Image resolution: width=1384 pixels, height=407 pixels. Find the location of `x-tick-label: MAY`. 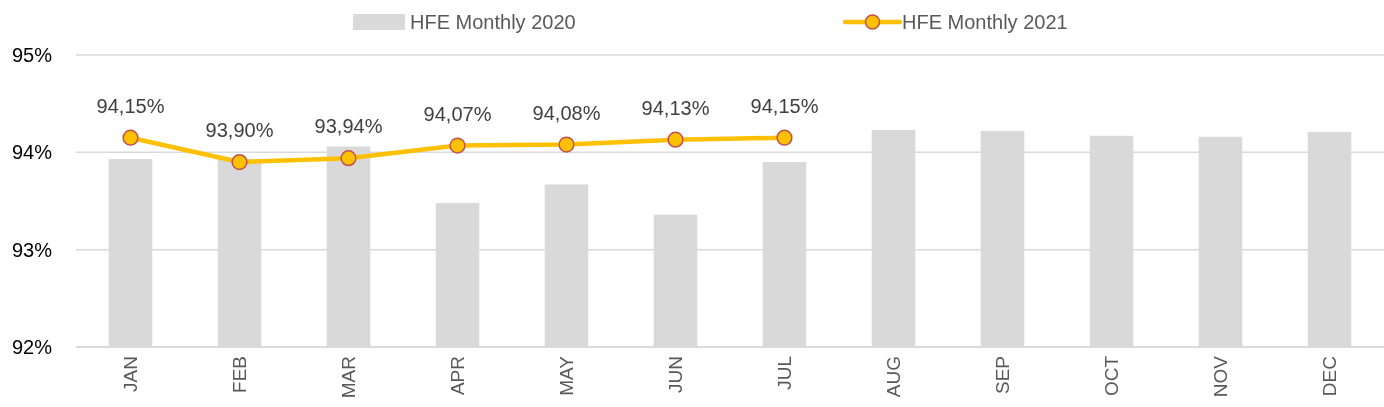

x-tick-label: MAY is located at coordinates (567, 375).